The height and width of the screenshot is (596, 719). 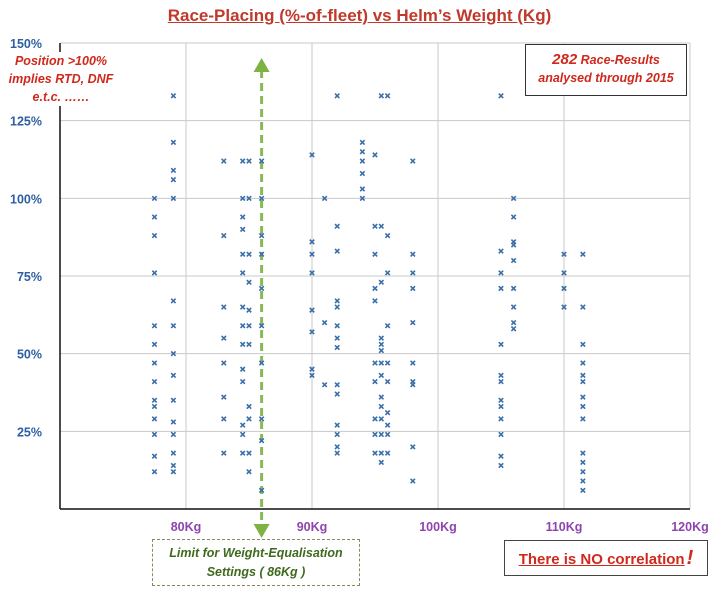 What do you see at coordinates (438, 527) in the screenshot?
I see `x-tick-label: 100Kg` at bounding box center [438, 527].